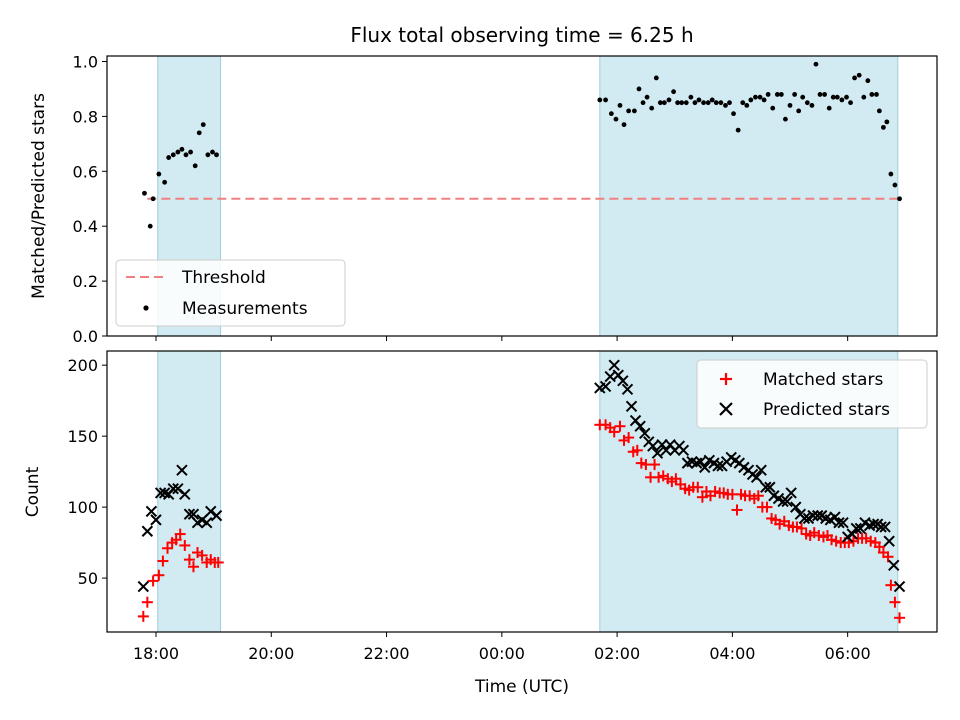  Describe the element at coordinates (85, 171) in the screenshot. I see `top-y-tick-label: 0.6` at that location.